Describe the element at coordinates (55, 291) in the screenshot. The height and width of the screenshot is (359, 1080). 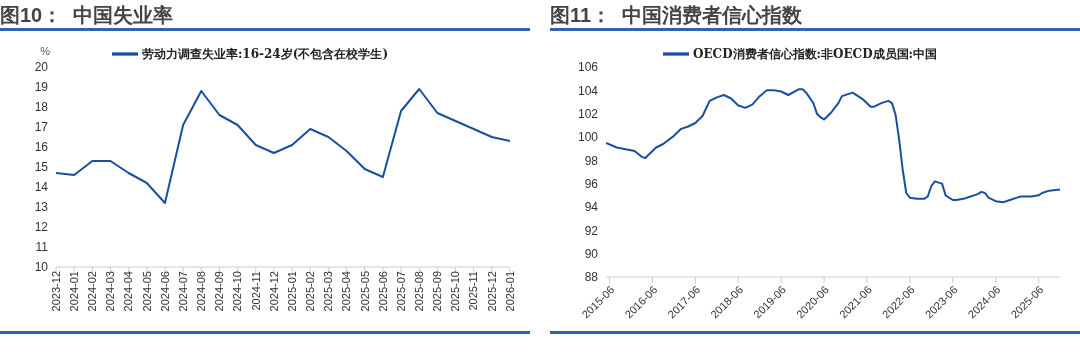
I see `x-tick-label: 2023-12` at that location.